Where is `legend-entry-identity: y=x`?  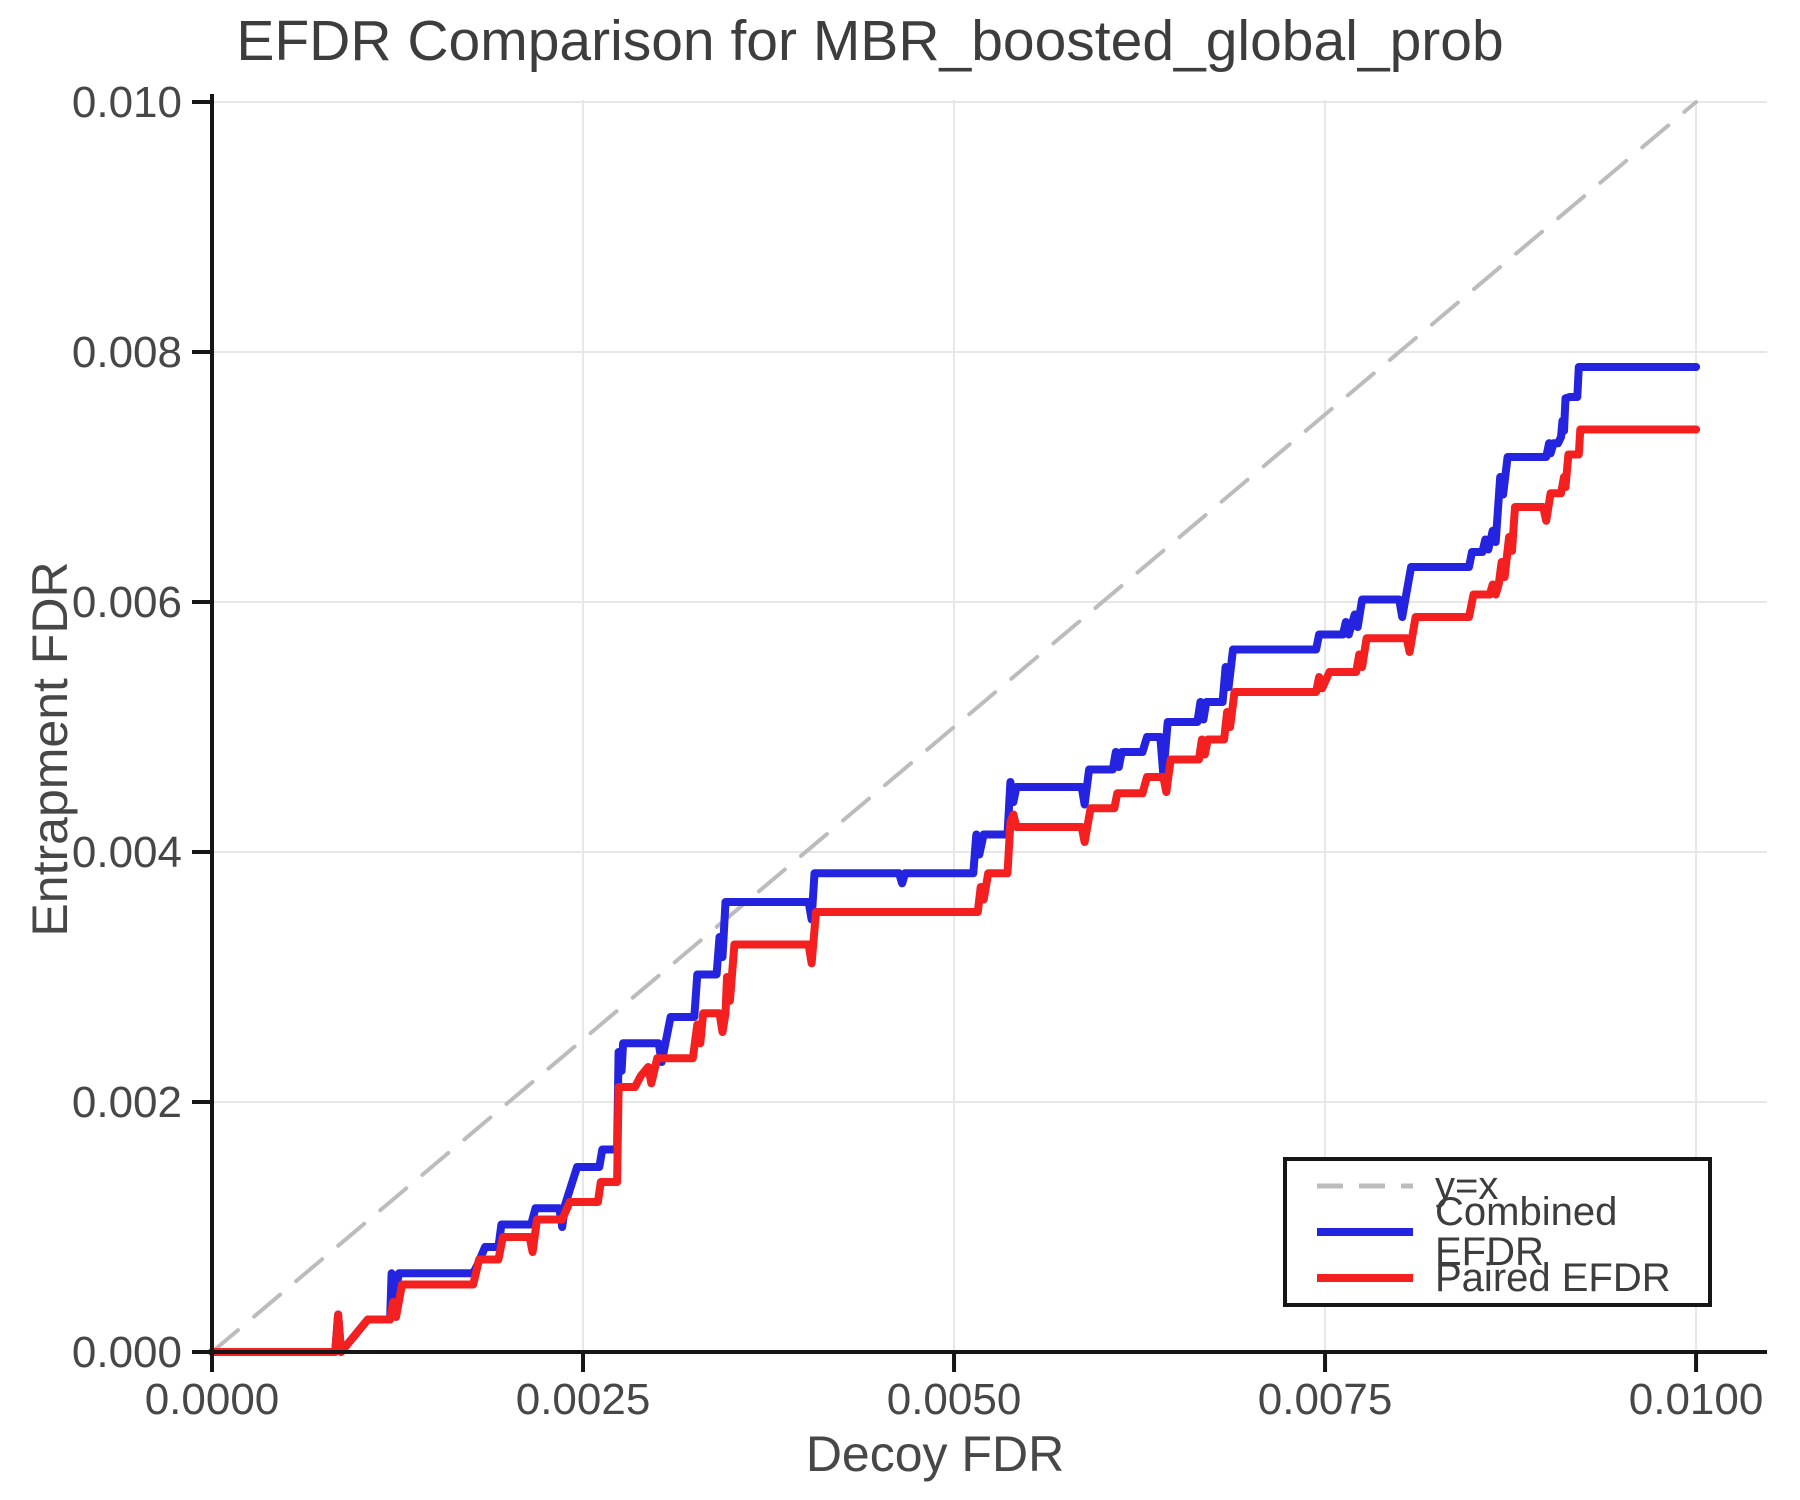 legend-entry-identity: y=x is located at coordinates (1511, 1186).